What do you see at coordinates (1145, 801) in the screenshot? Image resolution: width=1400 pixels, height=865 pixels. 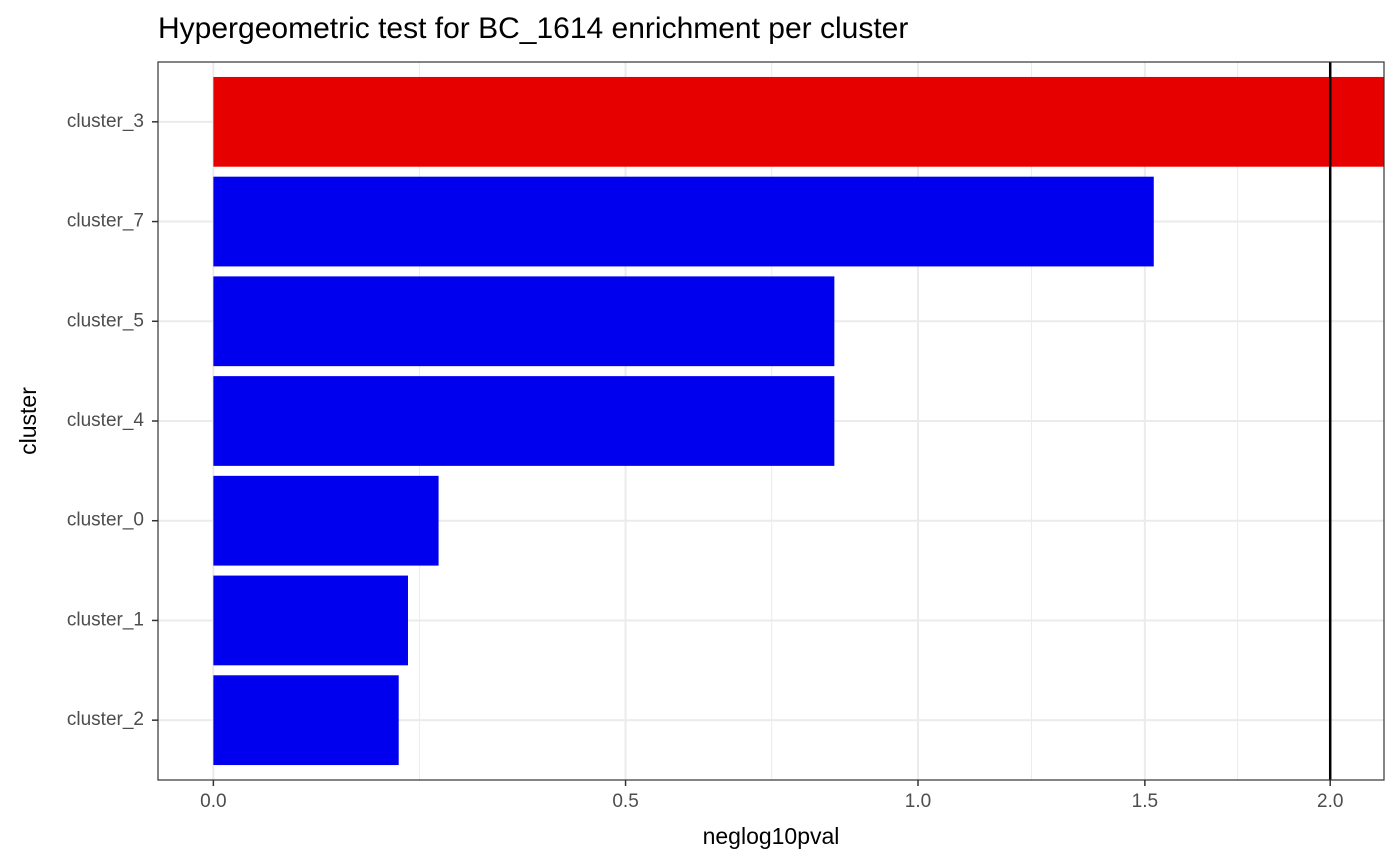 I see `x-tick-label: 1.5` at bounding box center [1145, 801].